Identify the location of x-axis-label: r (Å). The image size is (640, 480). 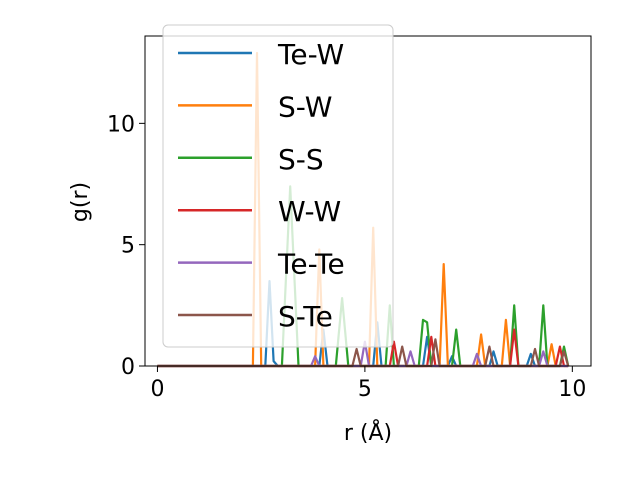
(368, 432).